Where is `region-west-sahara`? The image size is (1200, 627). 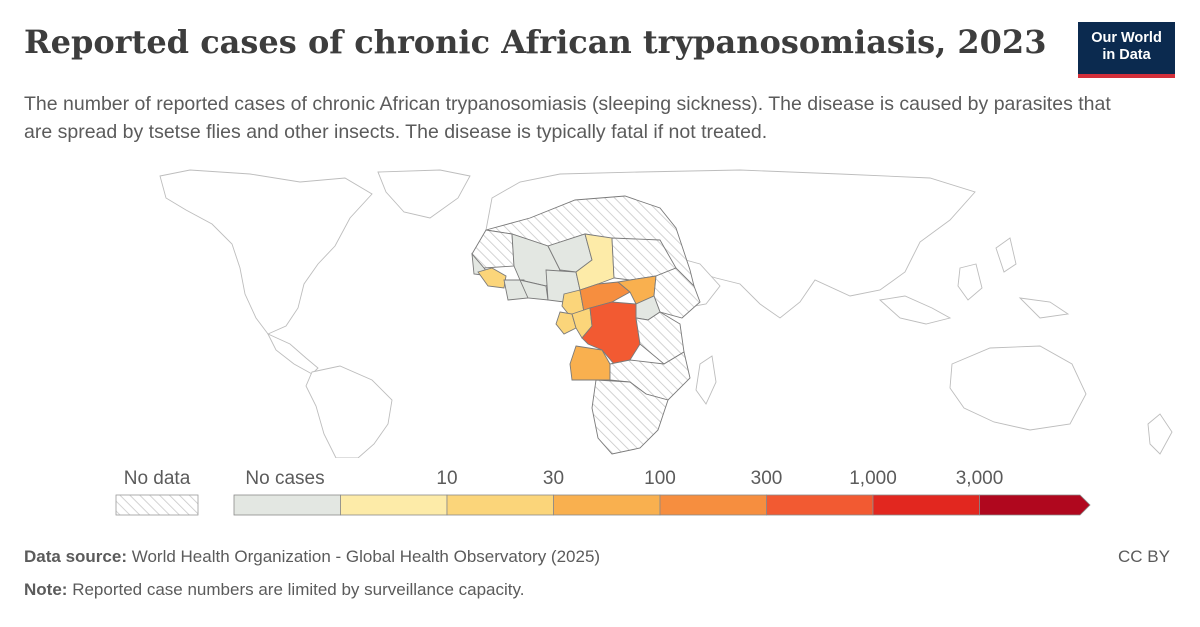
region-west-sahara is located at coordinates (493, 249).